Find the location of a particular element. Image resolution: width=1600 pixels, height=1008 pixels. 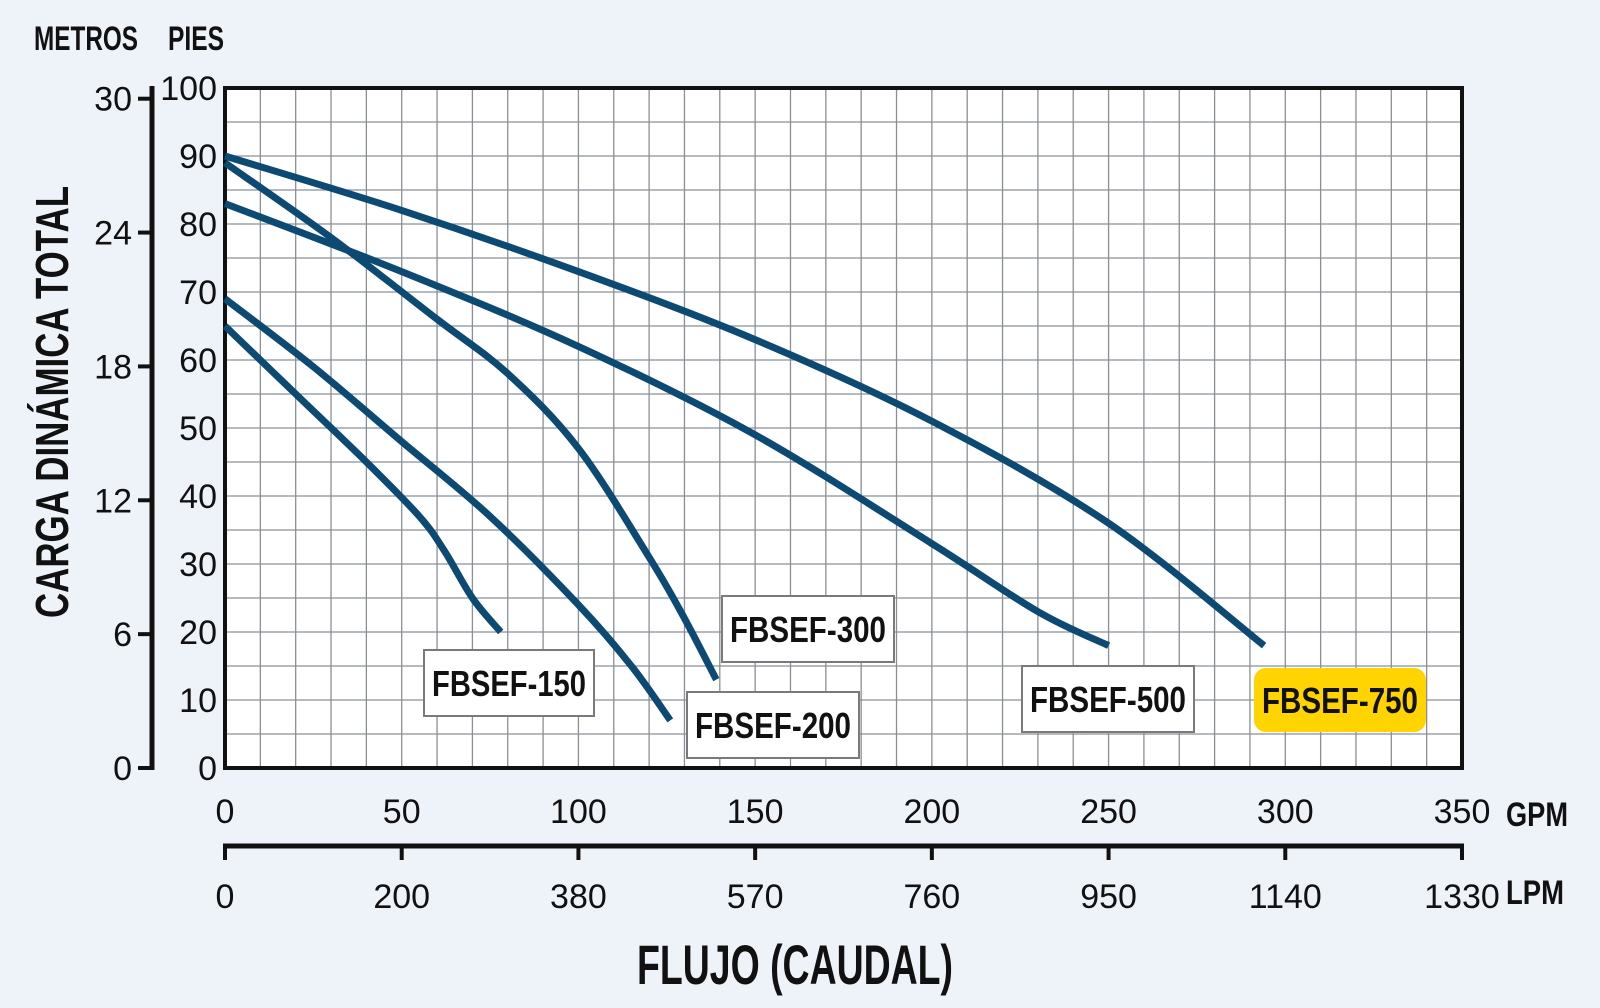

y-axis-title: CARGA DINÁMICA TOTAL is located at coordinates (52, 402).